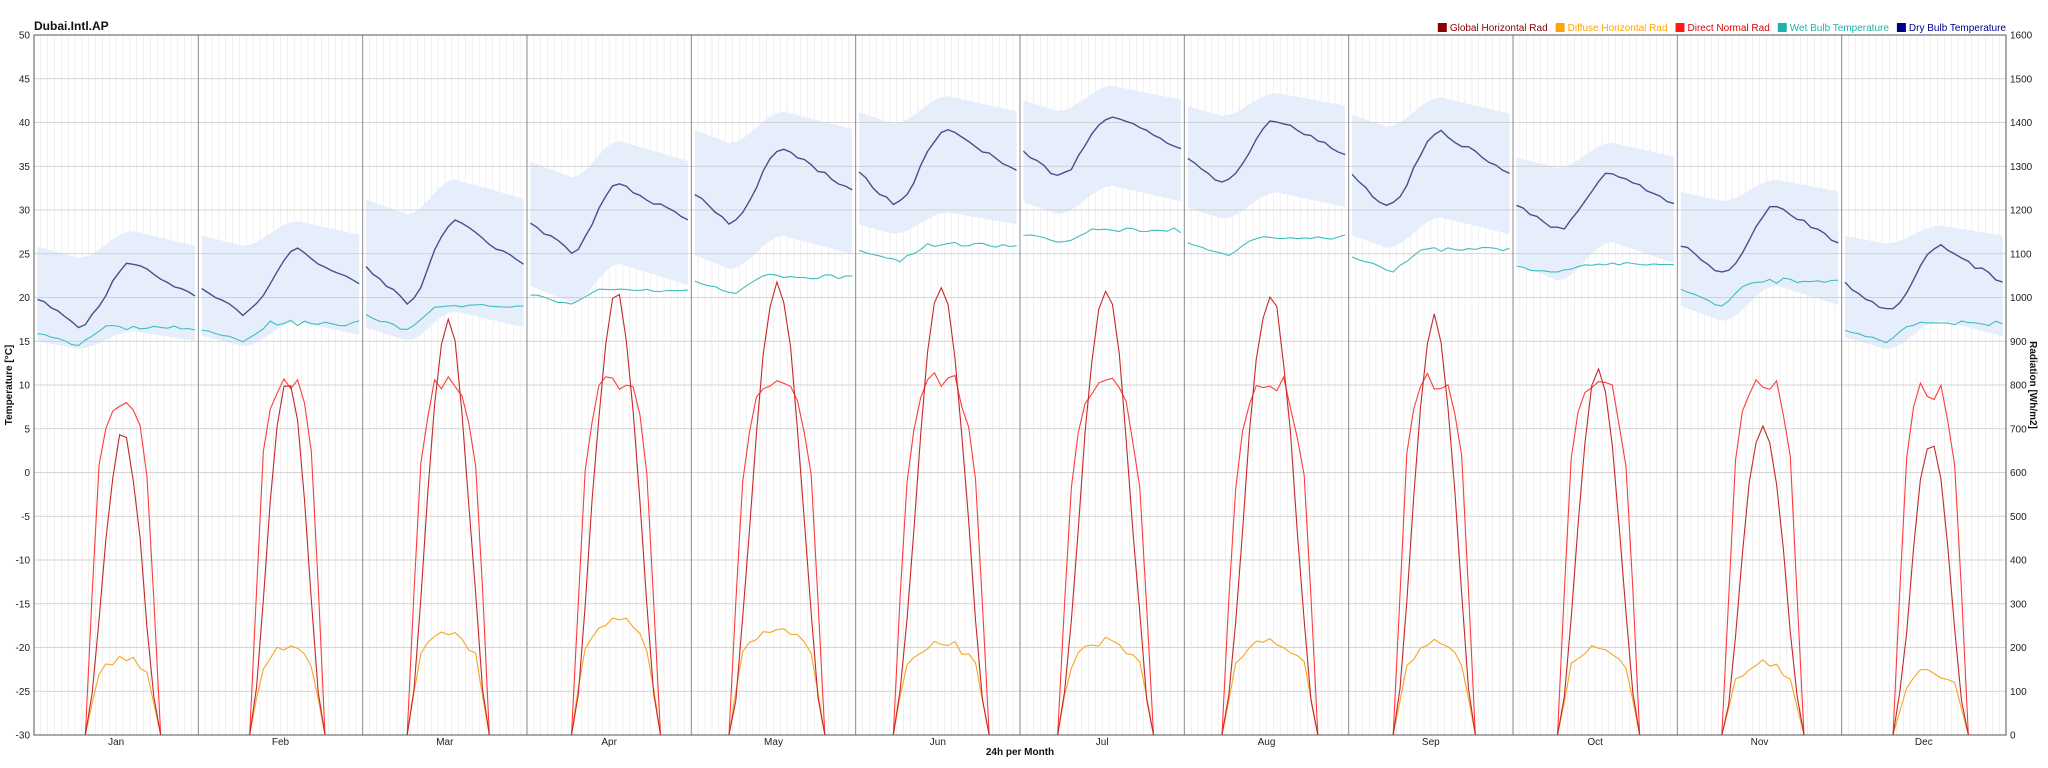 Image resolution: width=2048 pixels, height=768 pixels. I want to click on left-tick-label: 25, so click(25, 254).